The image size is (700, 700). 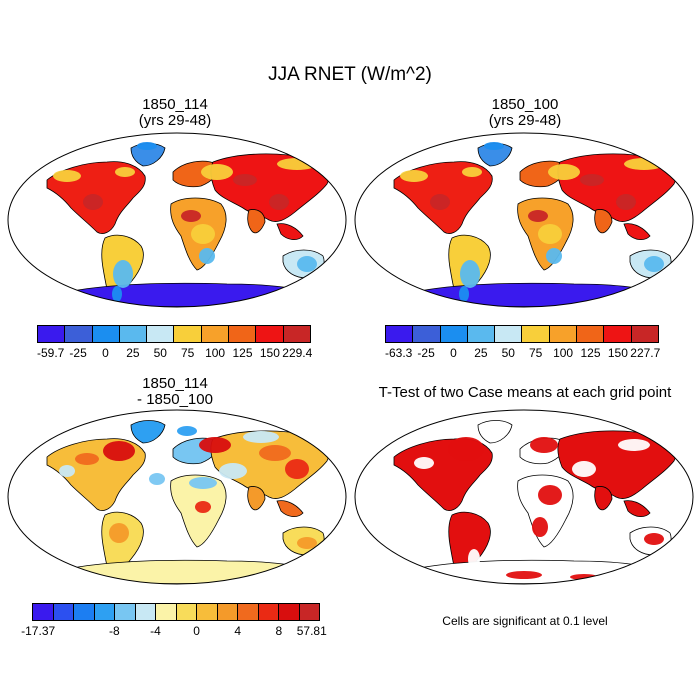 I want to click on panel-4-map, so click(x=524, y=497).